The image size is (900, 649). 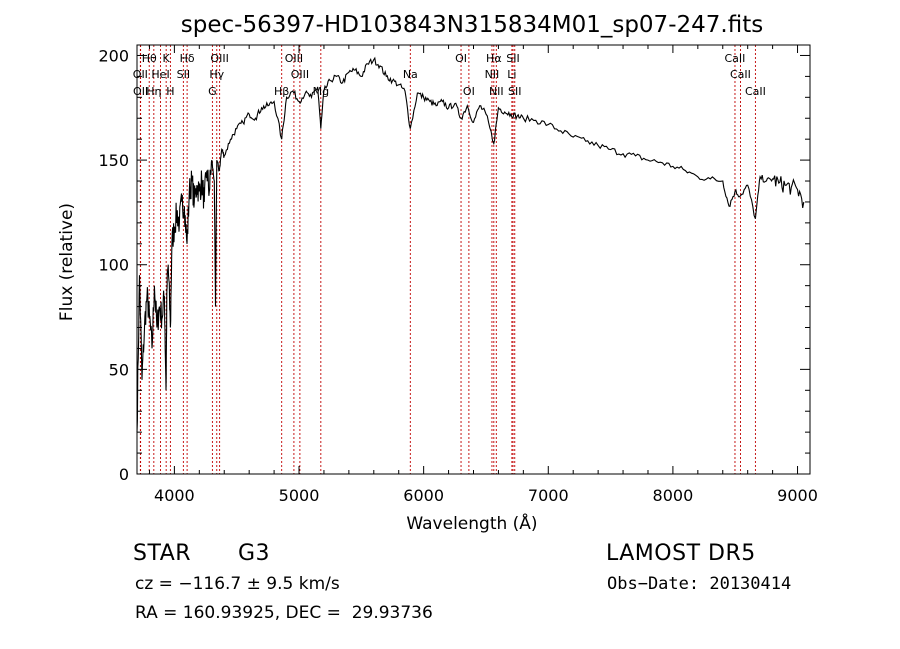 What do you see at coordinates (119, 369) in the screenshot?
I see `y-tick-label: 50` at bounding box center [119, 369].